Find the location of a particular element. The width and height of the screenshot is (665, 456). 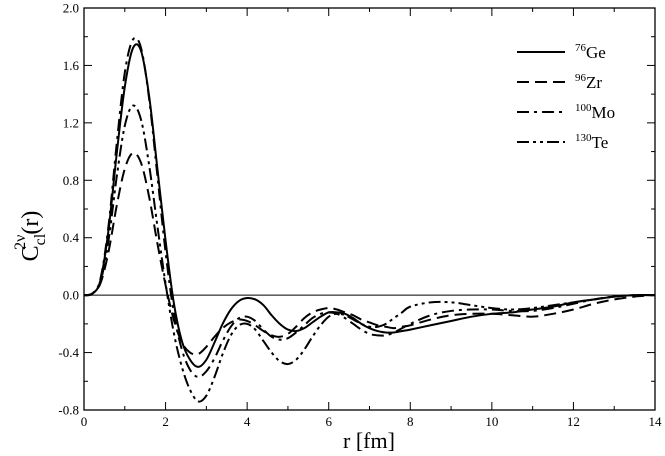

x-tick-label: 4 is located at coordinates (247, 421).